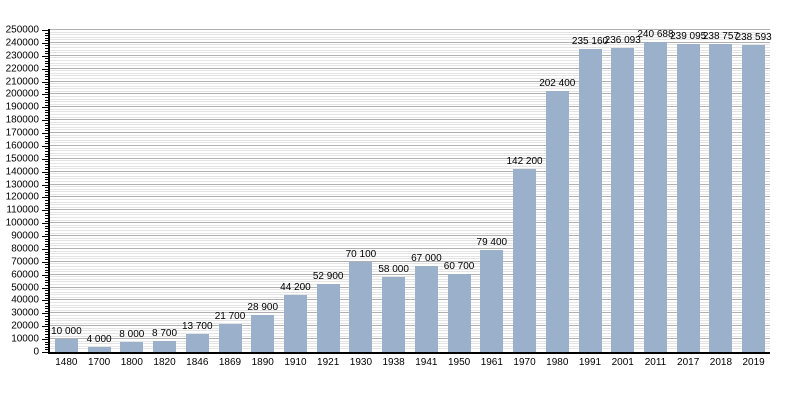 This screenshot has width=800, height=400. Describe the element at coordinates (25, 236) in the screenshot. I see `y-tick-label: 90000` at that location.